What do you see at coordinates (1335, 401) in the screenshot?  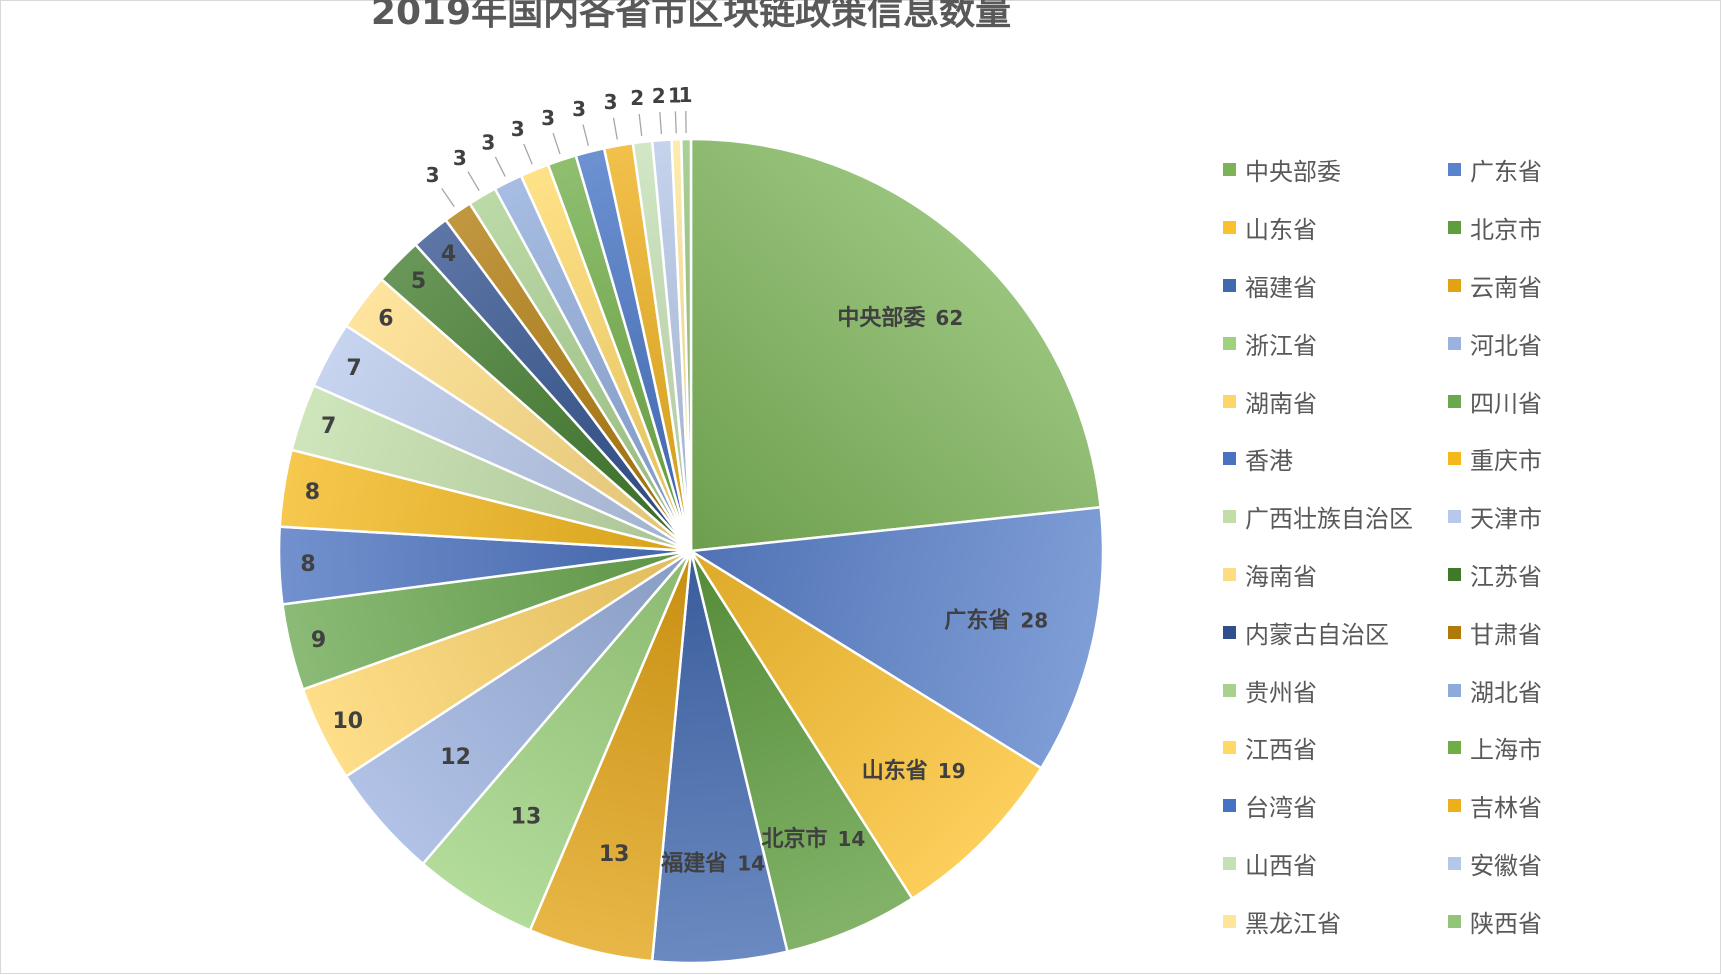 I see `legend-item-湖南省: 湖南省` at bounding box center [1335, 401].